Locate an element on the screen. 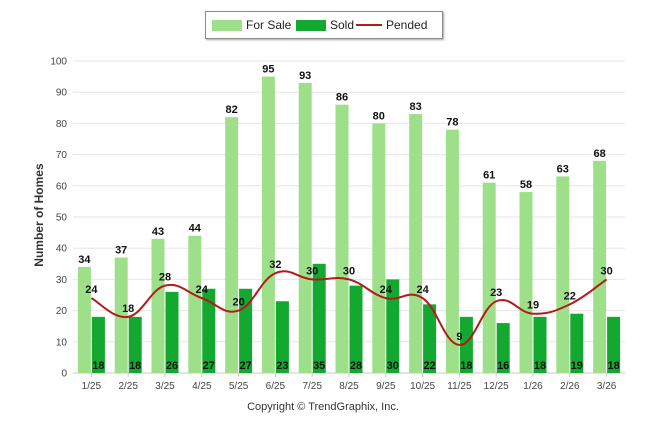  data-label-sold: 28 is located at coordinates (356, 366).